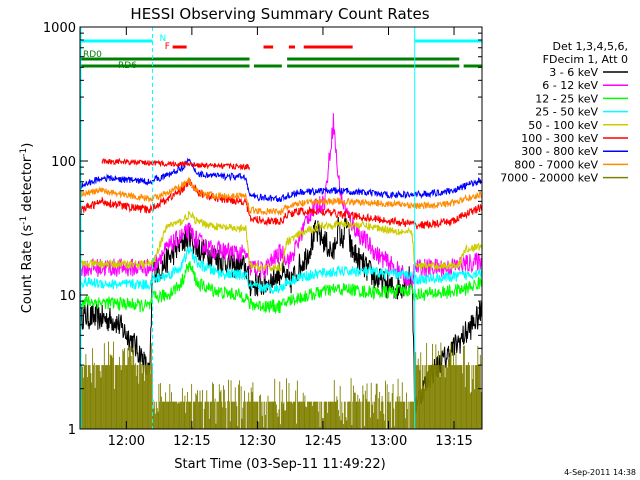 The image size is (640, 480). Describe the element at coordinates (573, 72) in the screenshot. I see `legend-label: 3 - 6 keV` at that location.